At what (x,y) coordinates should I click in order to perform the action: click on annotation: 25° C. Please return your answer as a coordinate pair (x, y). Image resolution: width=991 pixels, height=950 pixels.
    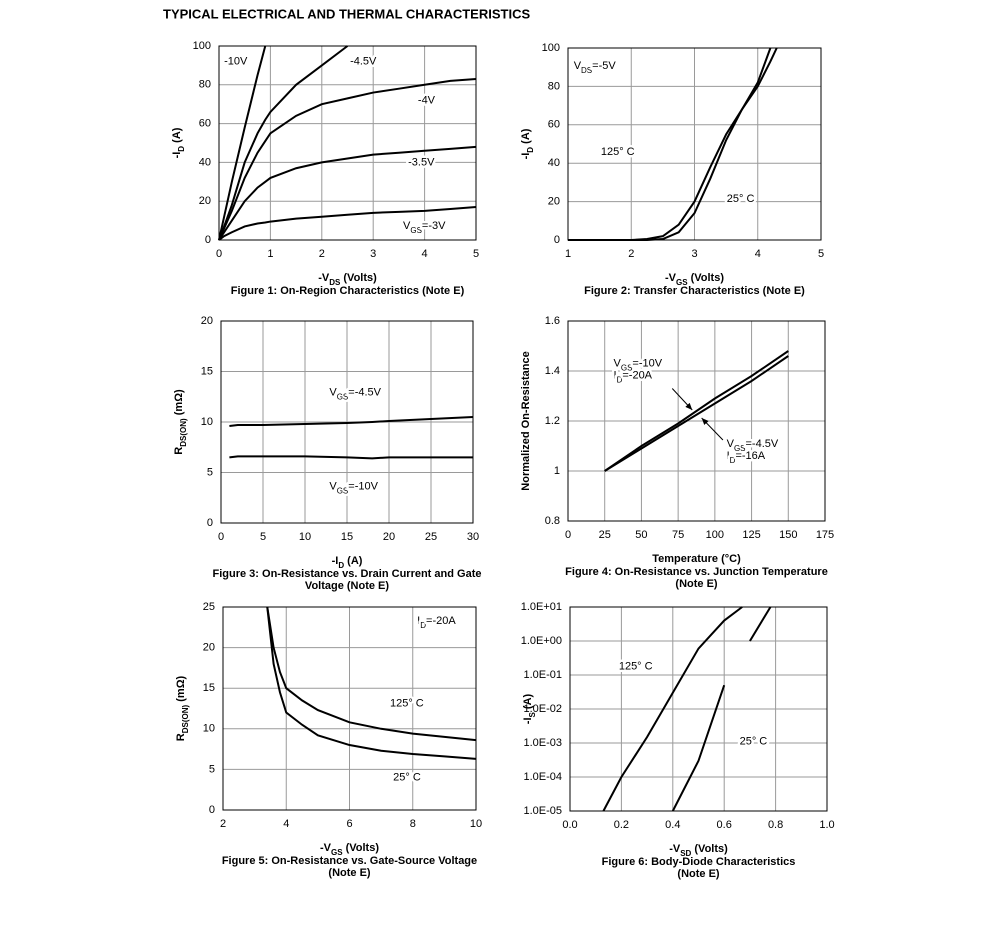
    Looking at the image, I should click on (407, 777).